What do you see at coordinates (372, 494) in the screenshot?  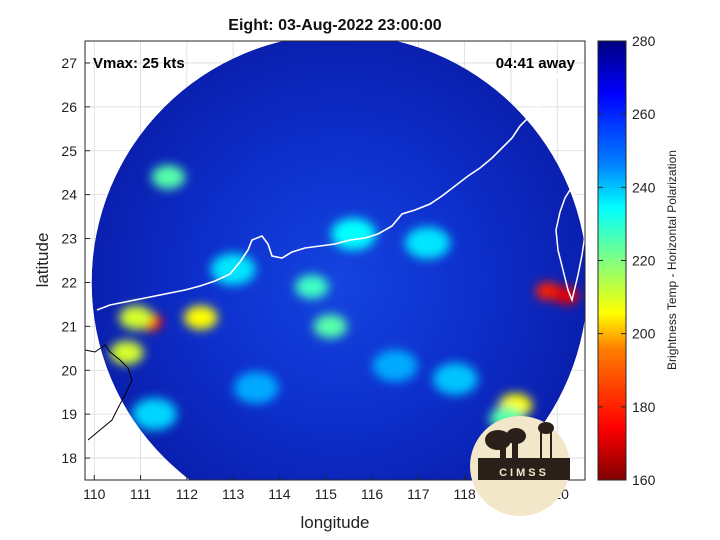 I see `x-tick-label: 116` at bounding box center [372, 494].